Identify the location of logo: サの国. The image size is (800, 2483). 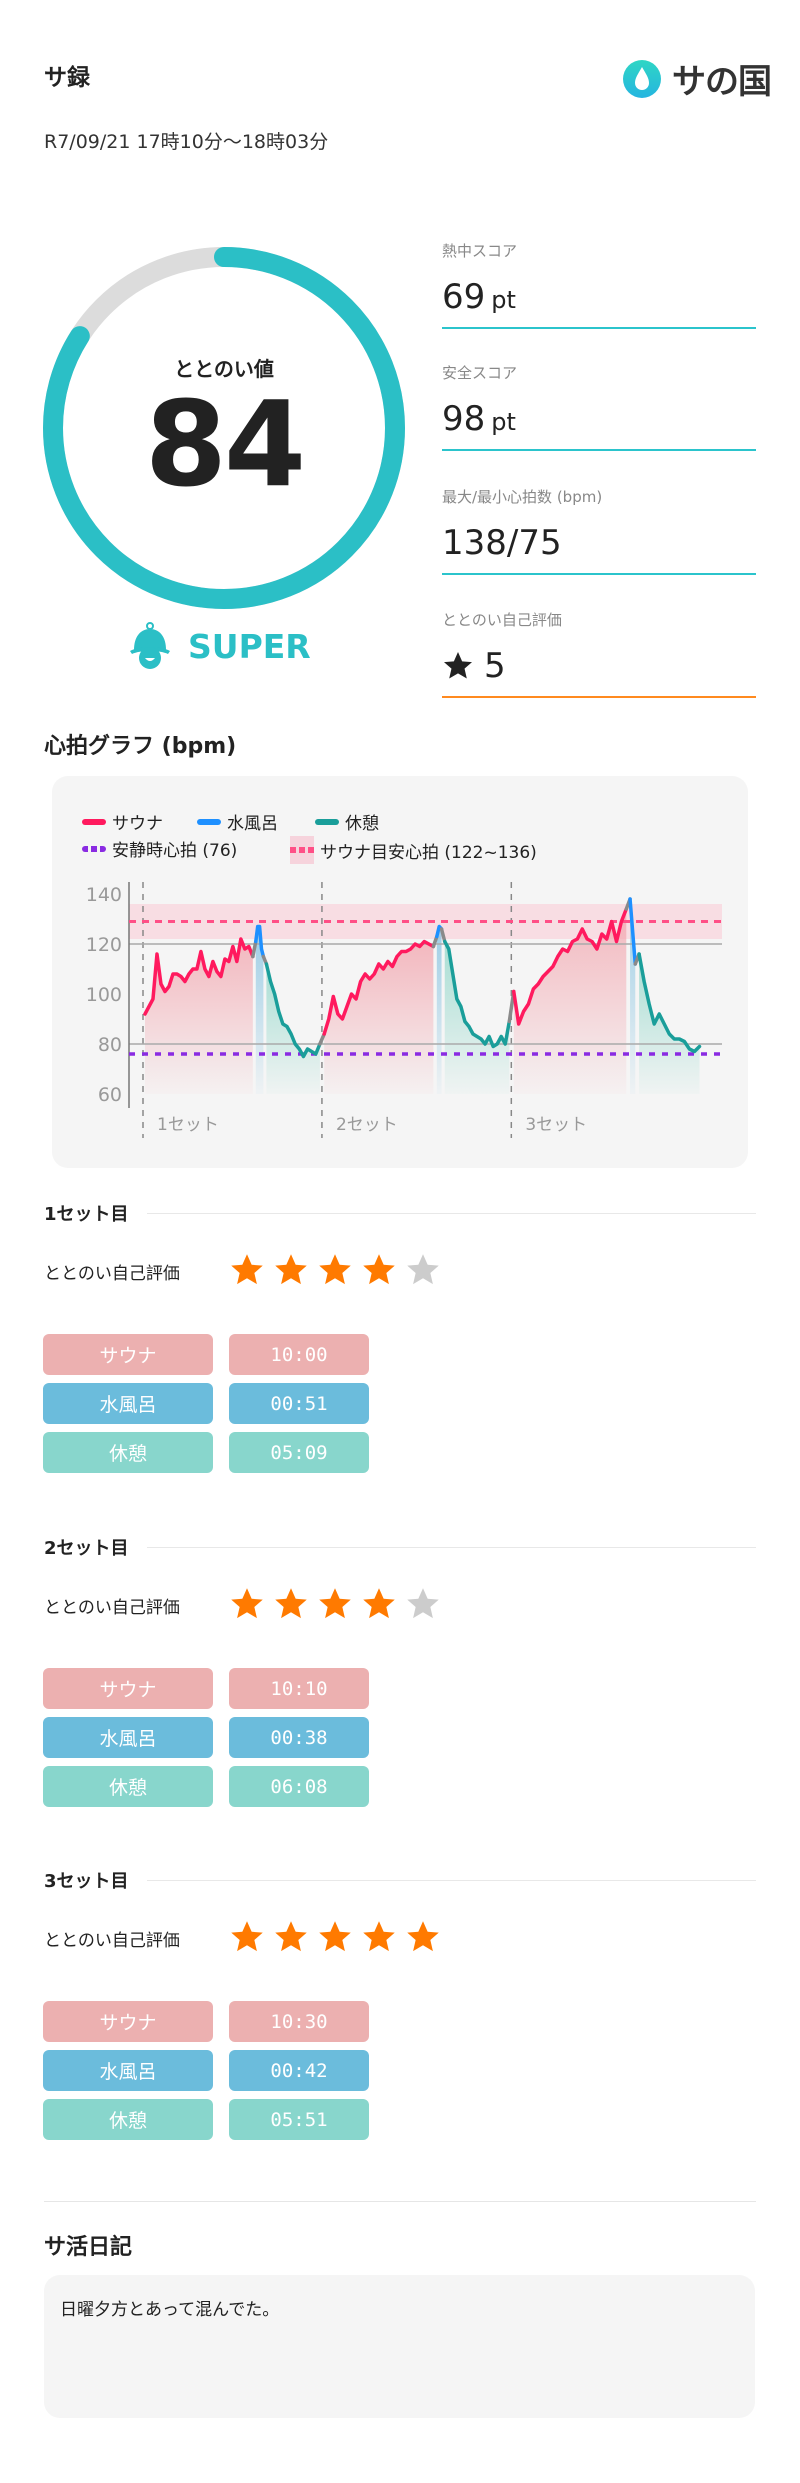
(697, 78).